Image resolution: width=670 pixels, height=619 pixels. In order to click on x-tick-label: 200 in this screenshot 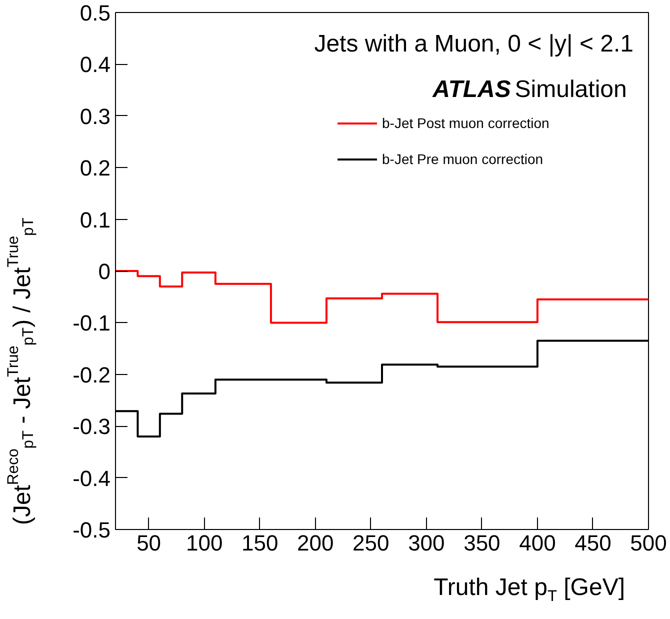, I will do `click(315, 543)`.